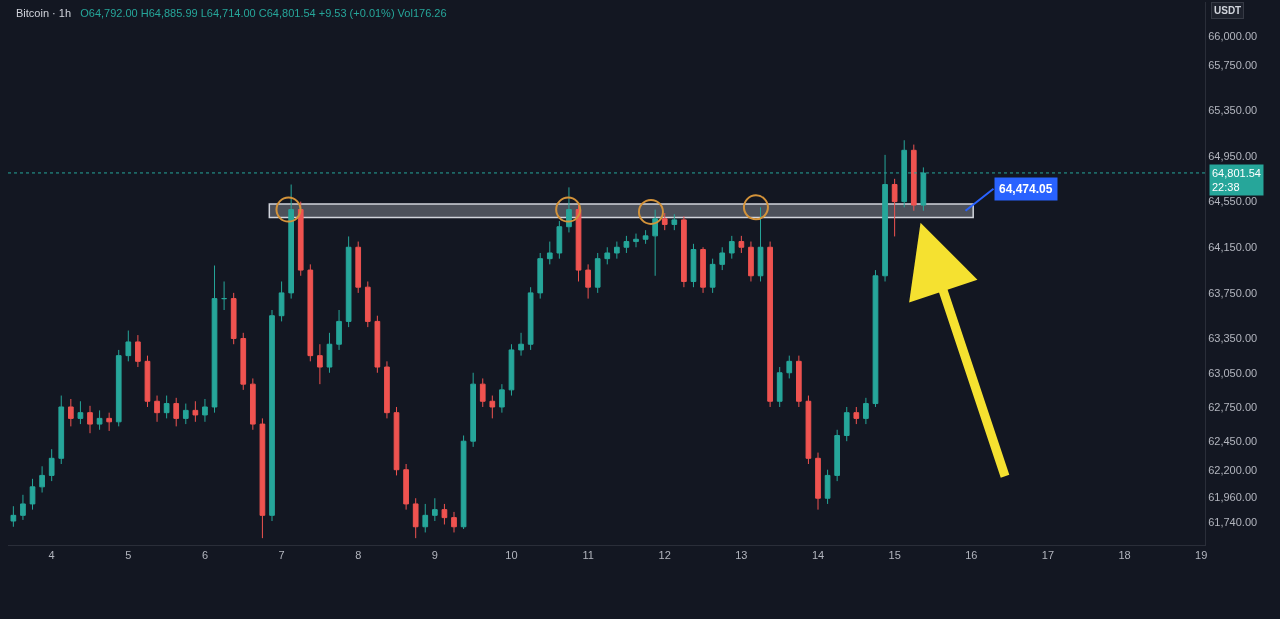 This screenshot has width=1280, height=619. Describe the element at coordinates (1233, 406) in the screenshot. I see `y-tick-label: 62,750.00` at that location.